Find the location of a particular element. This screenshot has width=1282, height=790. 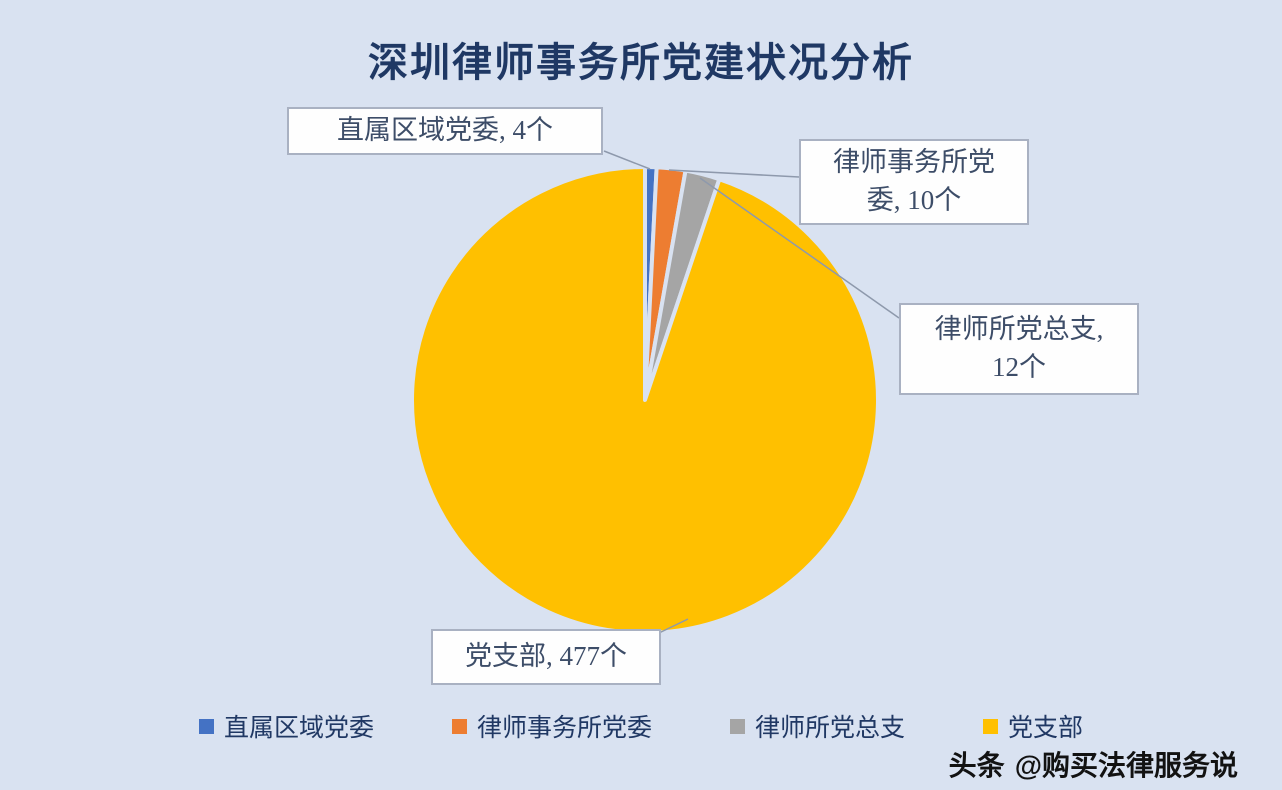

leader-line-general-branch is located at coordinates (799, 248).